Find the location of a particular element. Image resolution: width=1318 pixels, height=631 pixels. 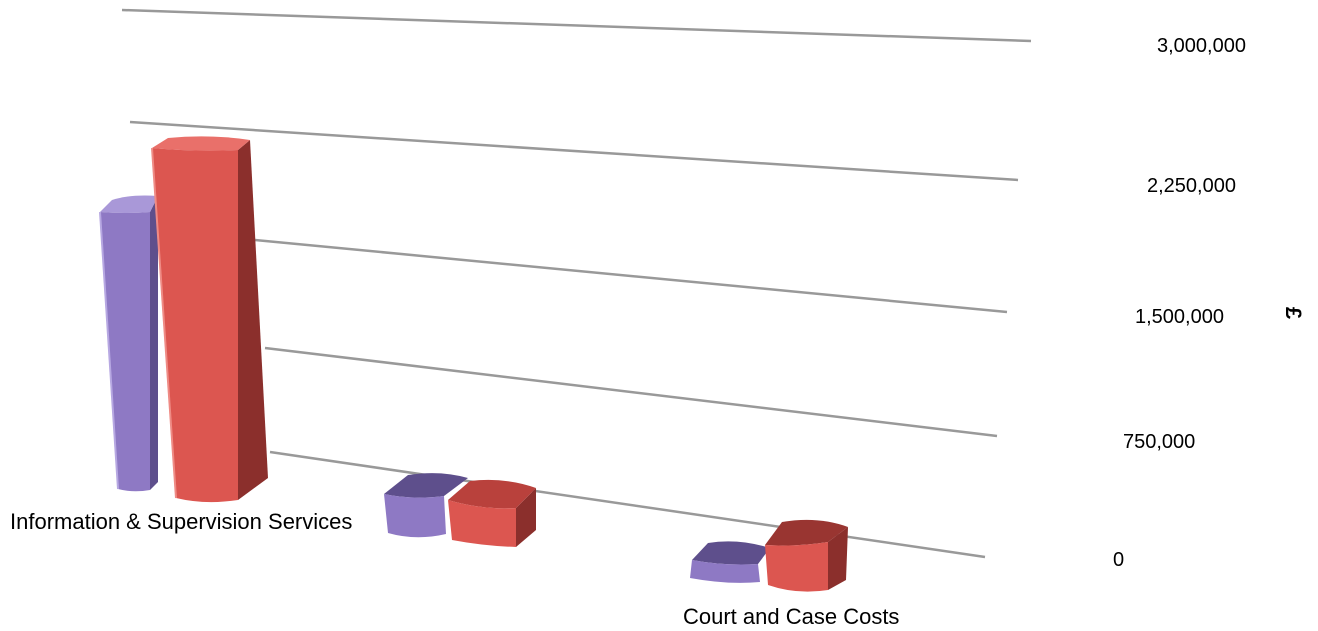

y-tick-label: 0 is located at coordinates (1118, 560).